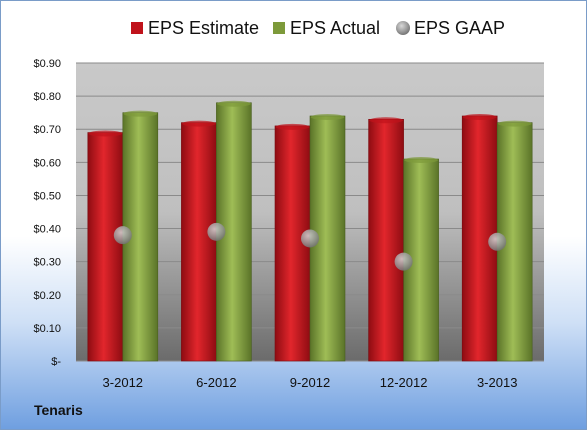 The width and height of the screenshot is (587, 430). What do you see at coordinates (47, 230) in the screenshot?
I see `y-tick-label: $0.40` at bounding box center [47, 230].